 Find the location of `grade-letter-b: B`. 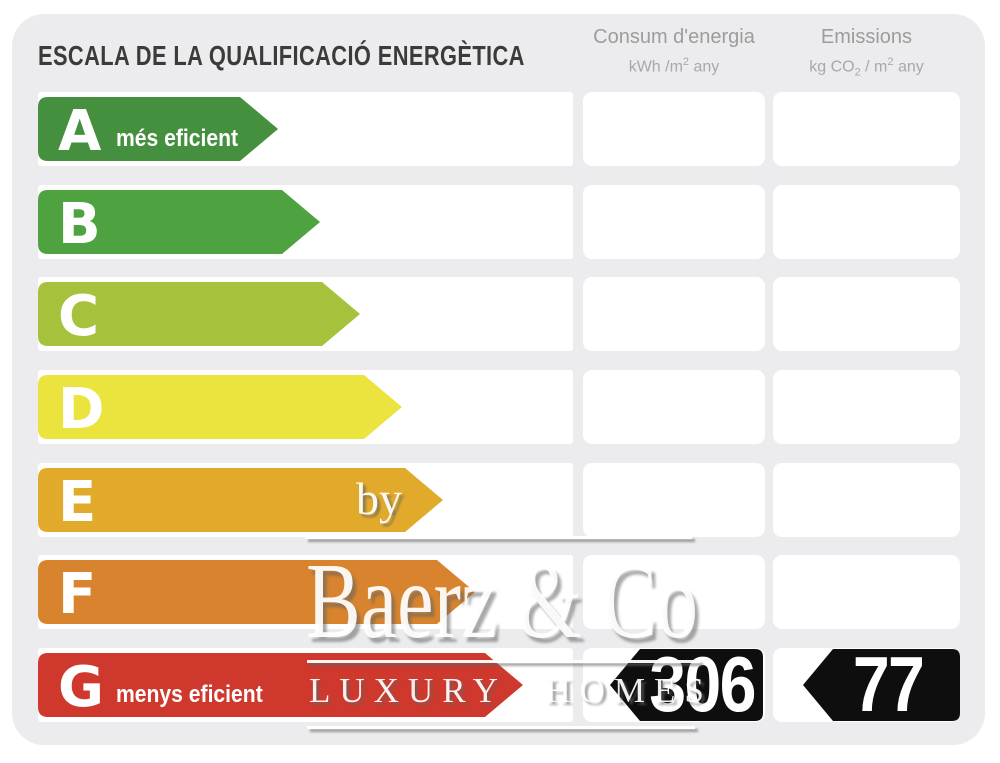

grade-letter-b: B is located at coordinates (79, 224).